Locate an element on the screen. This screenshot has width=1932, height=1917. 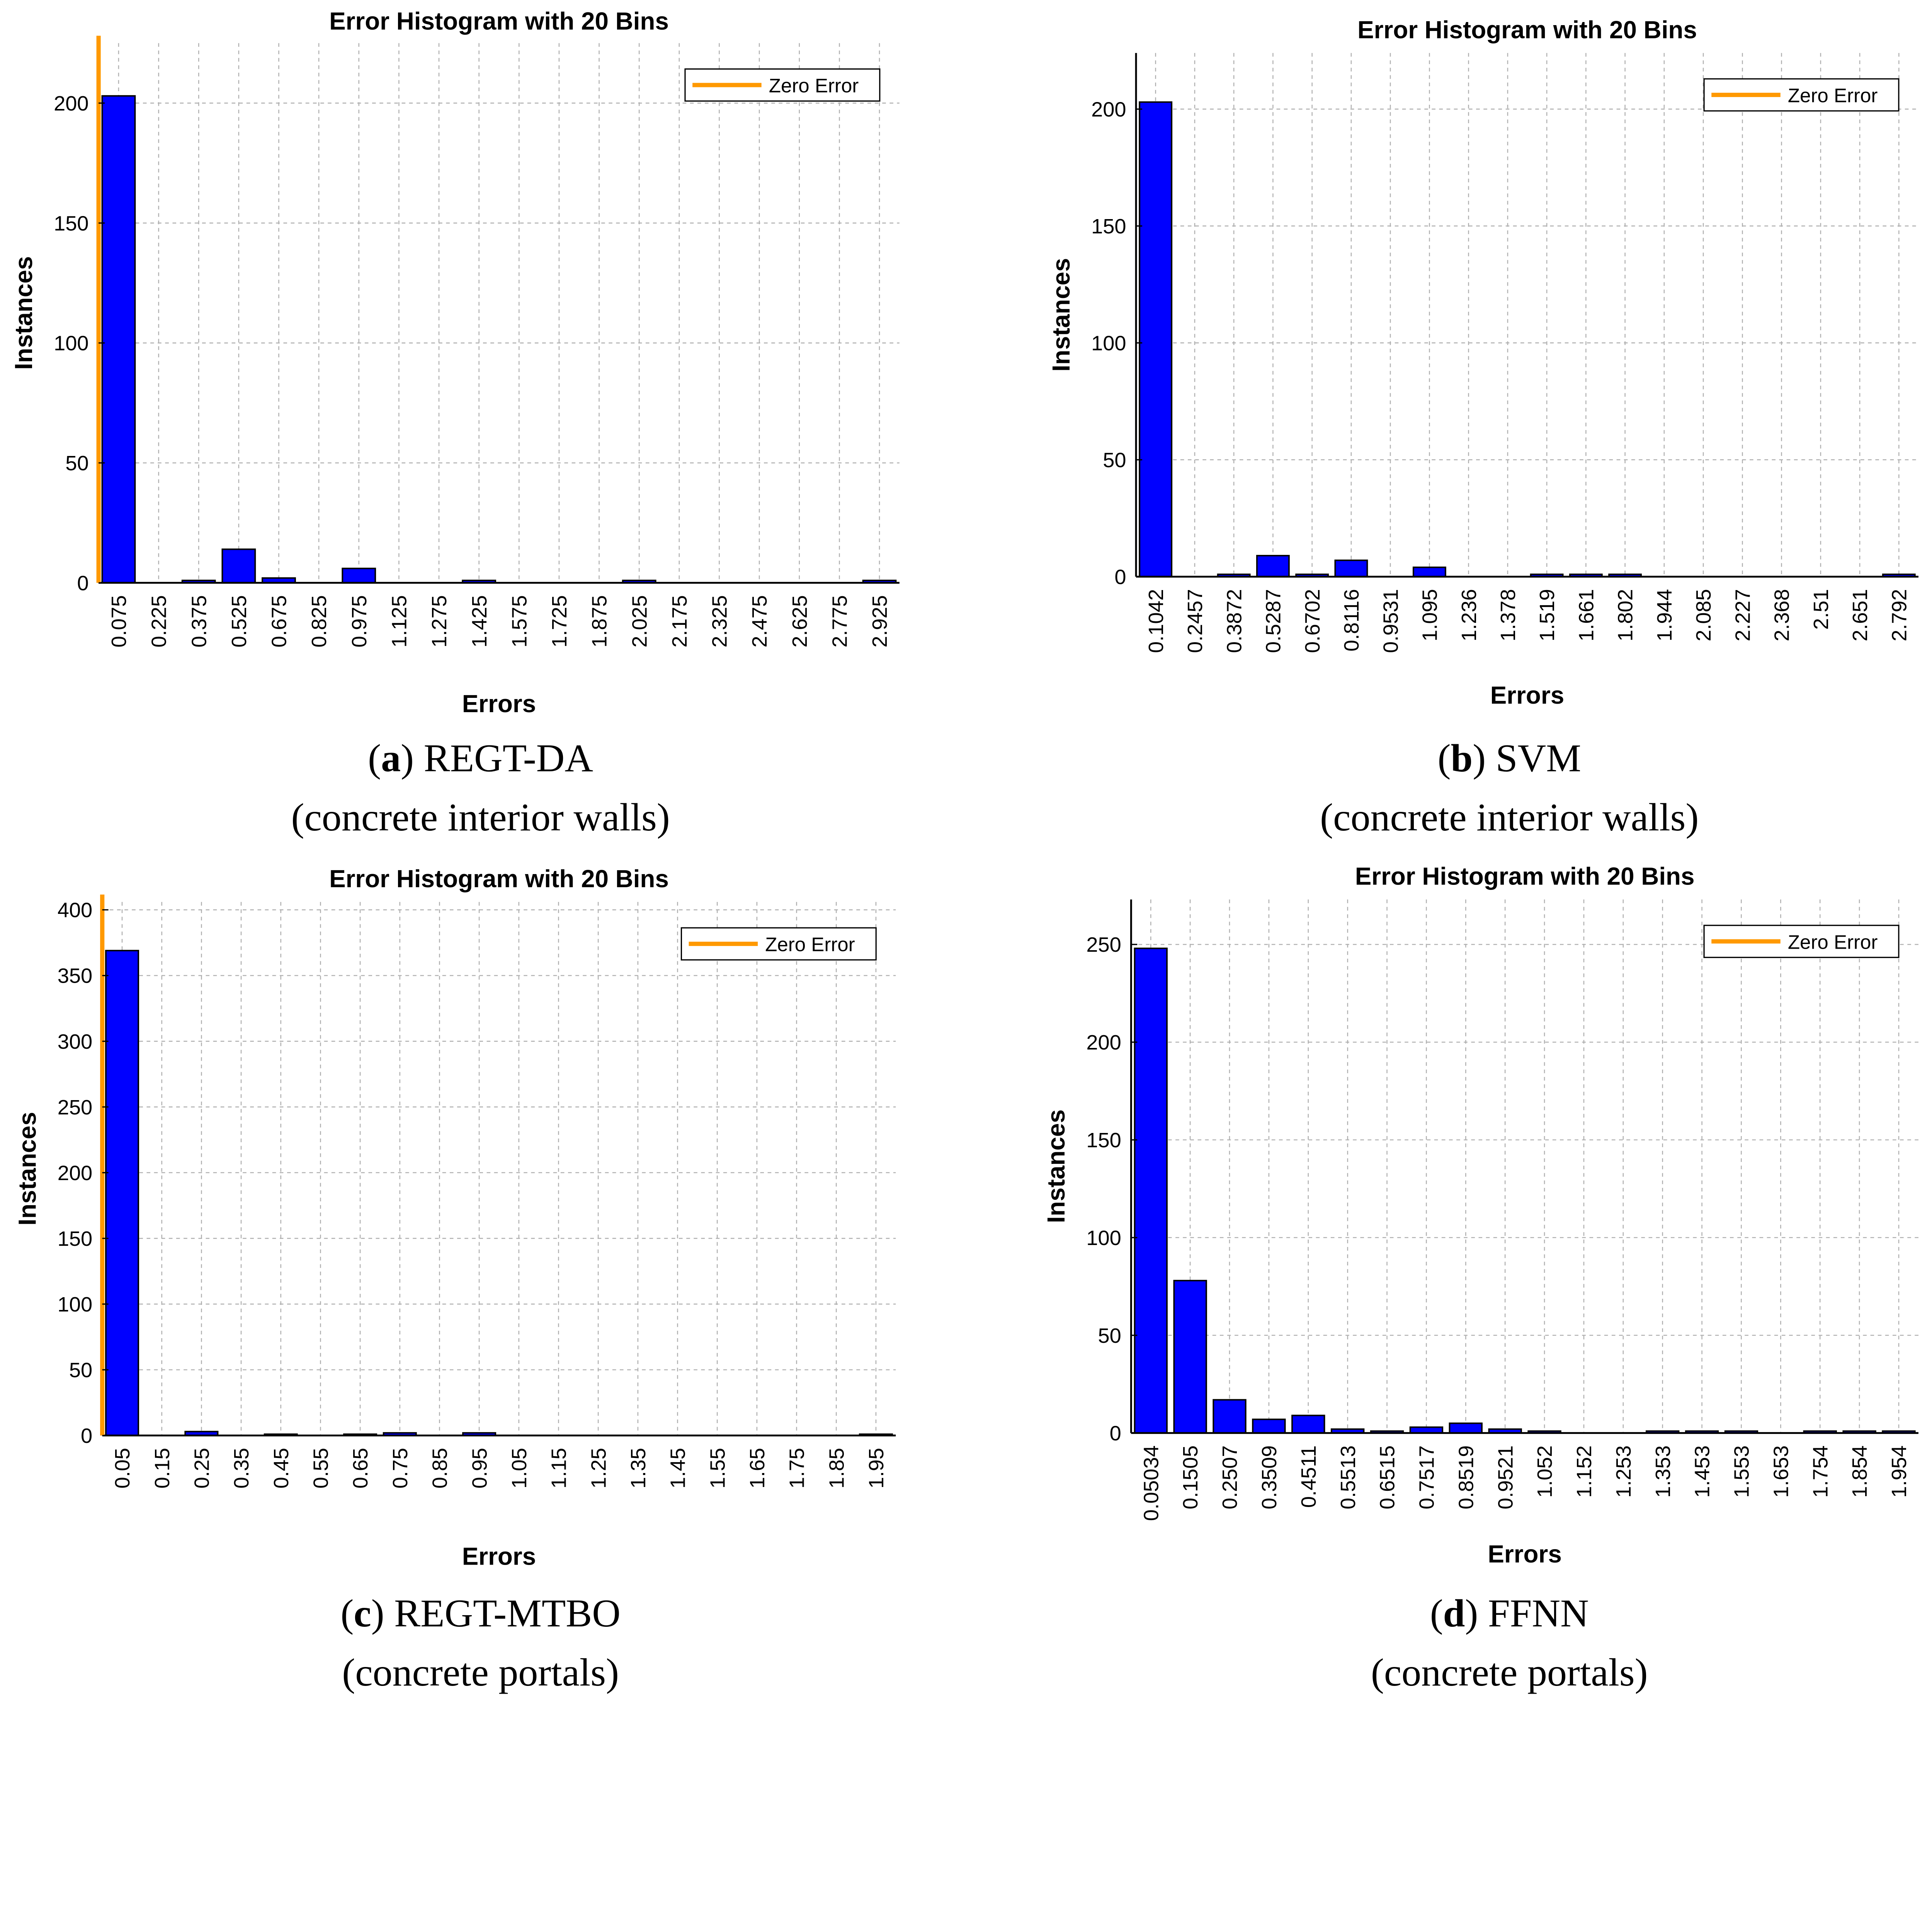
x-tick-label: 0.9521 is located at coordinates (1505, 1477).